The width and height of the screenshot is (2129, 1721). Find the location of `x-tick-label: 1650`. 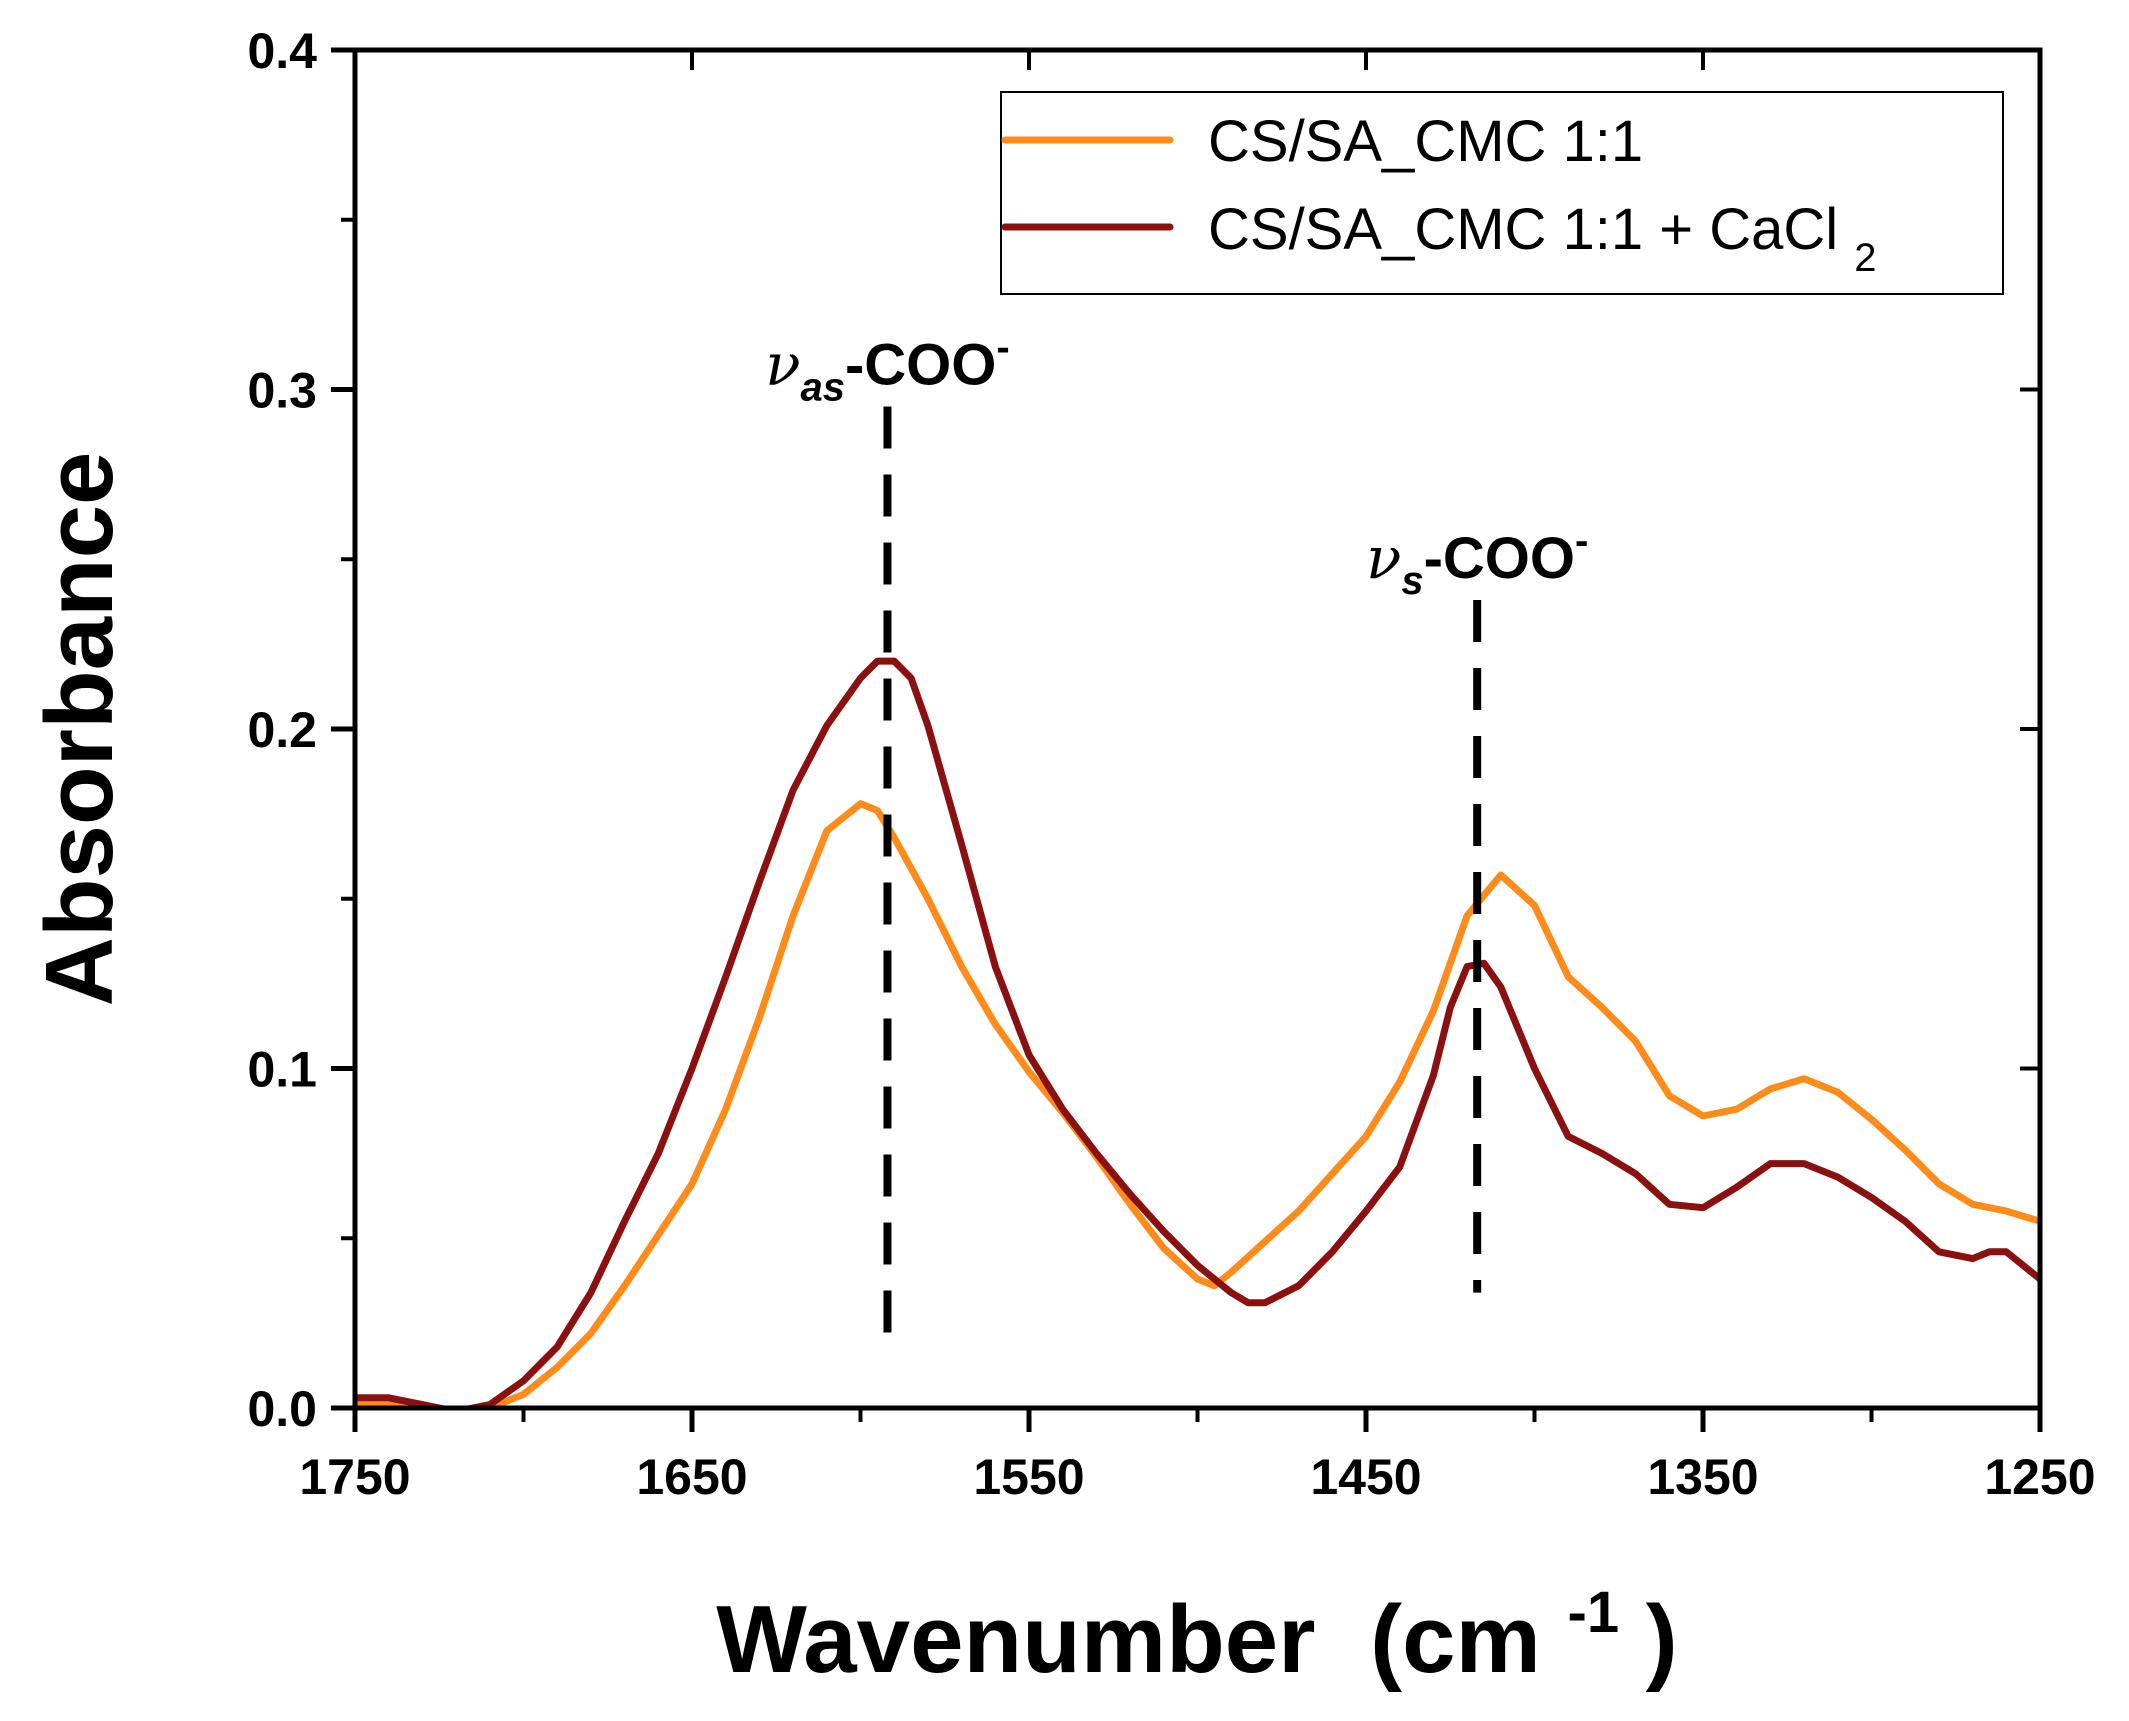

x-tick-label: 1650 is located at coordinates (691, 1477).